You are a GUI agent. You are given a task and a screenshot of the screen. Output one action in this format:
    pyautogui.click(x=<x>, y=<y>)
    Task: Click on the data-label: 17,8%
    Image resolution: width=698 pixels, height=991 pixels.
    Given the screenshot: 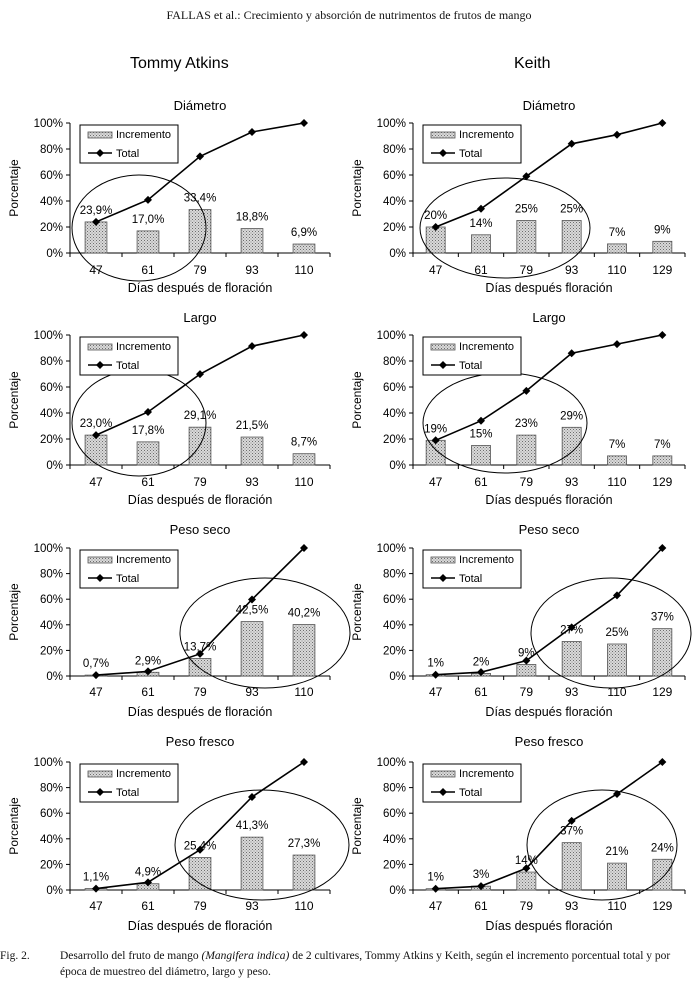 What is the action you would take?
    pyautogui.click(x=148, y=431)
    